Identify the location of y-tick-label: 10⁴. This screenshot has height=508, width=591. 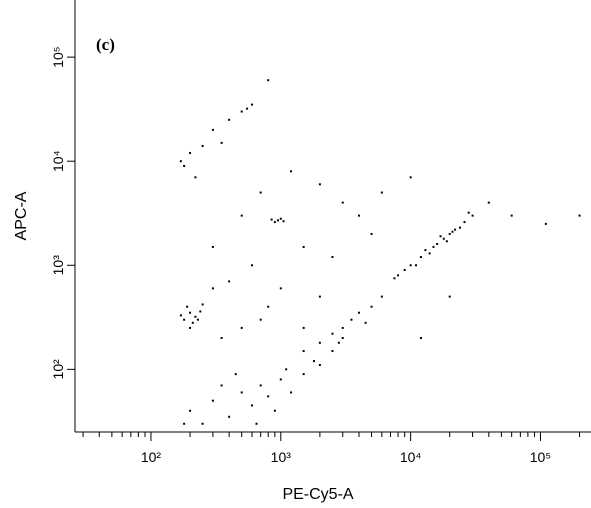
(58, 161).